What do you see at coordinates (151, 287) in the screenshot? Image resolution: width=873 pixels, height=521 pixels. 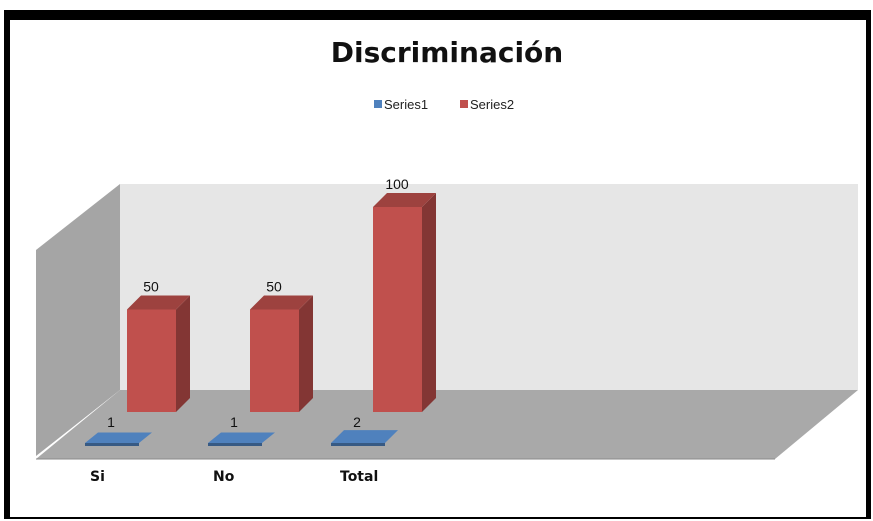 I see `data-label-series2-si: 50` at bounding box center [151, 287].